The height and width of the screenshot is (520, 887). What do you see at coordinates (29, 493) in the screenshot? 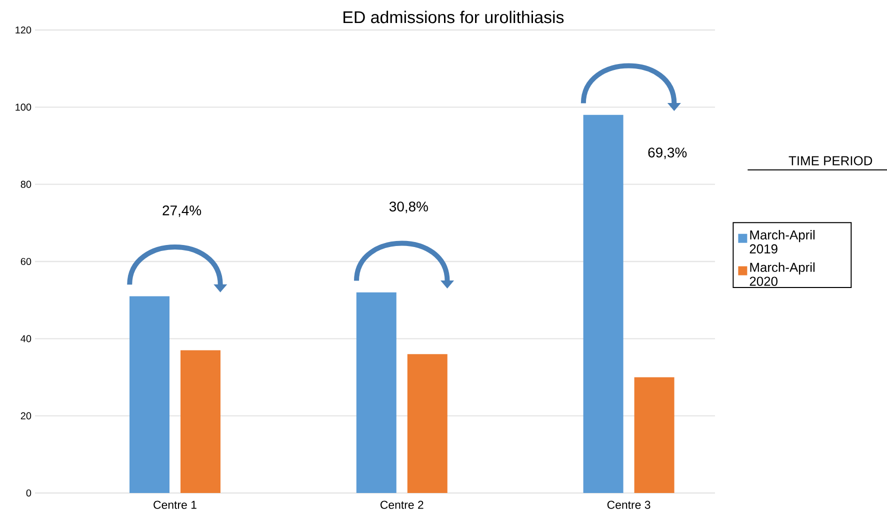
I see `y-tick-label: 0` at bounding box center [29, 493].